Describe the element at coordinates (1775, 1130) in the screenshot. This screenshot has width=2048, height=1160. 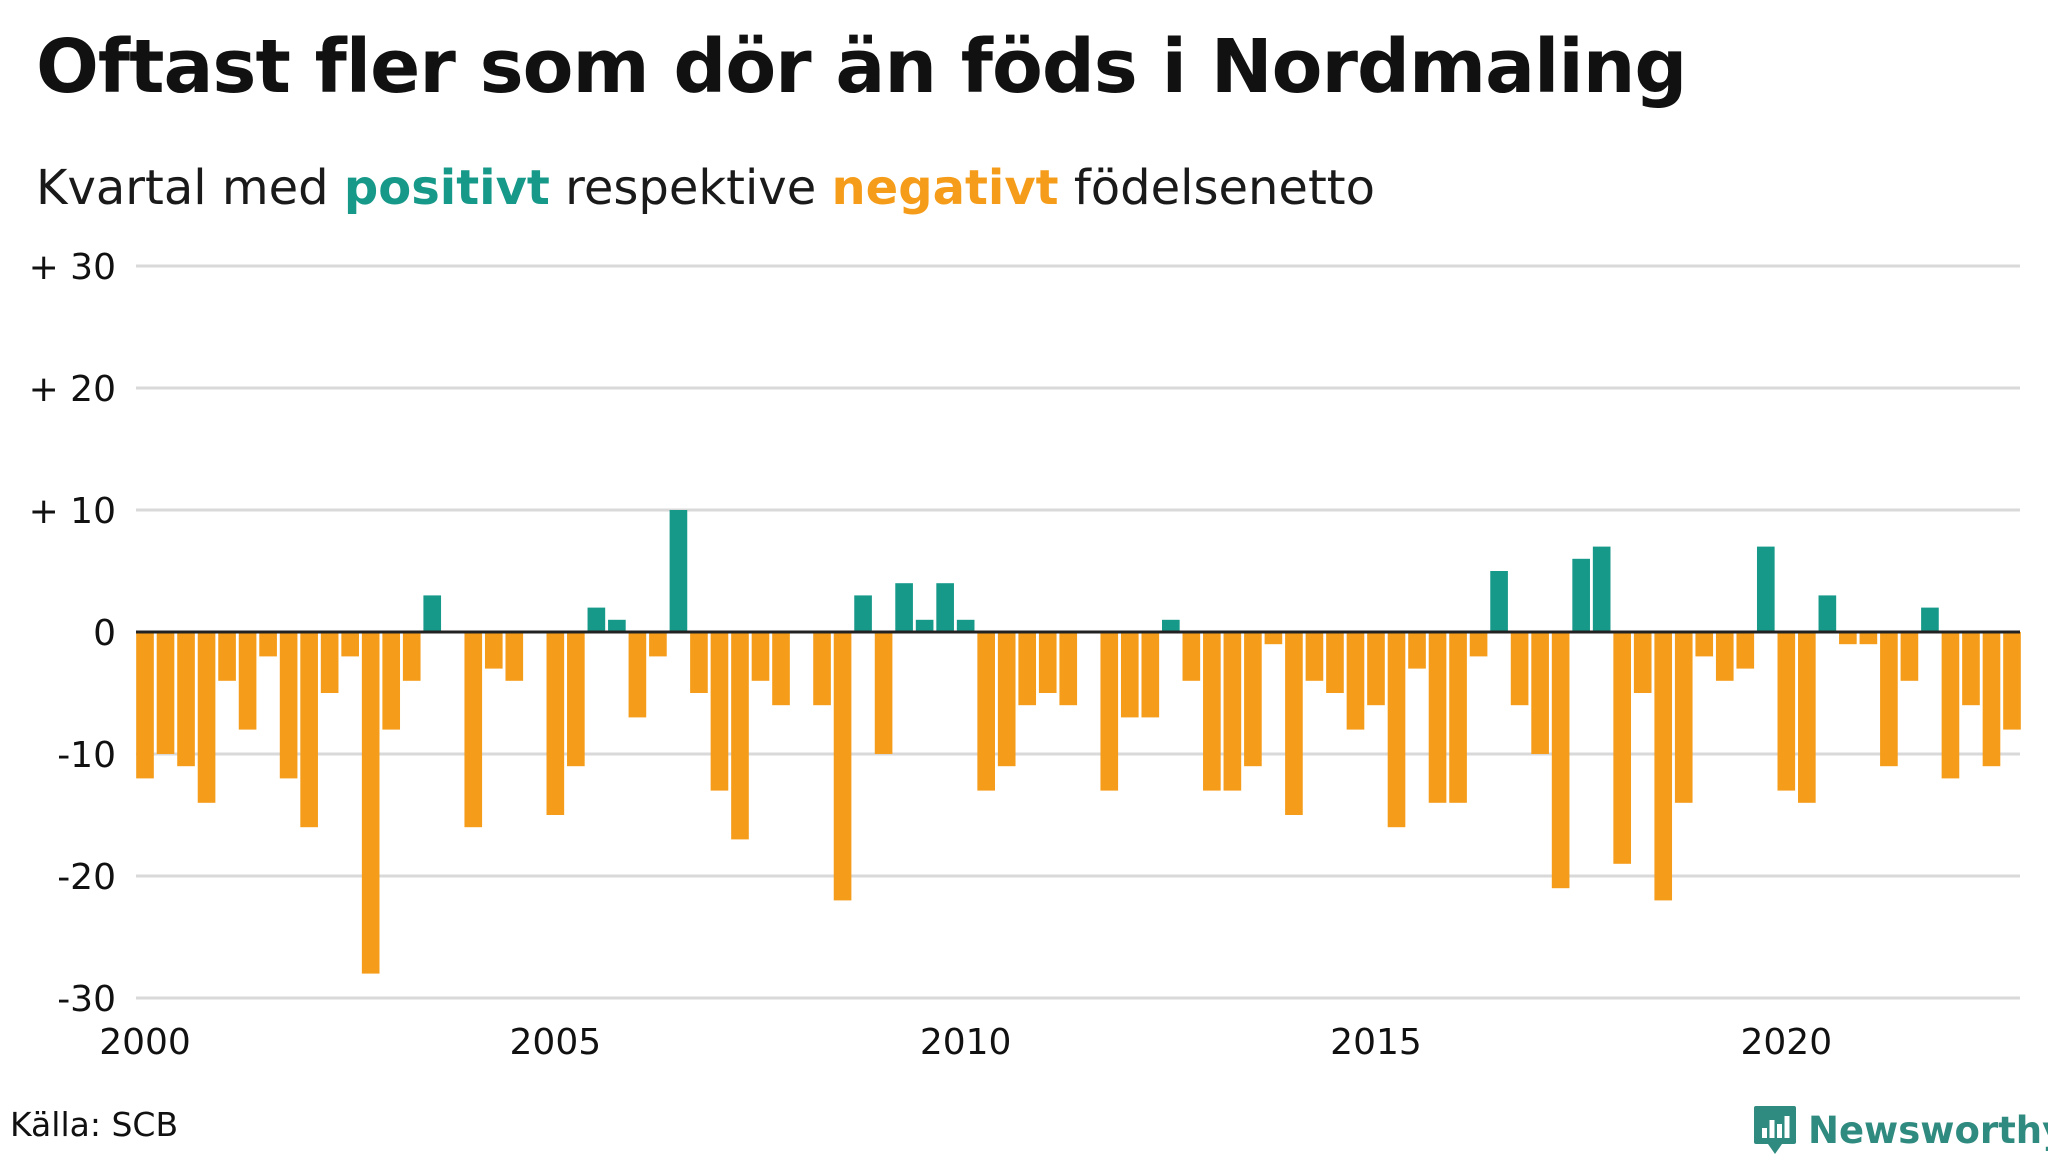
I see `bar-chart-speech-bubble-icon` at that location.